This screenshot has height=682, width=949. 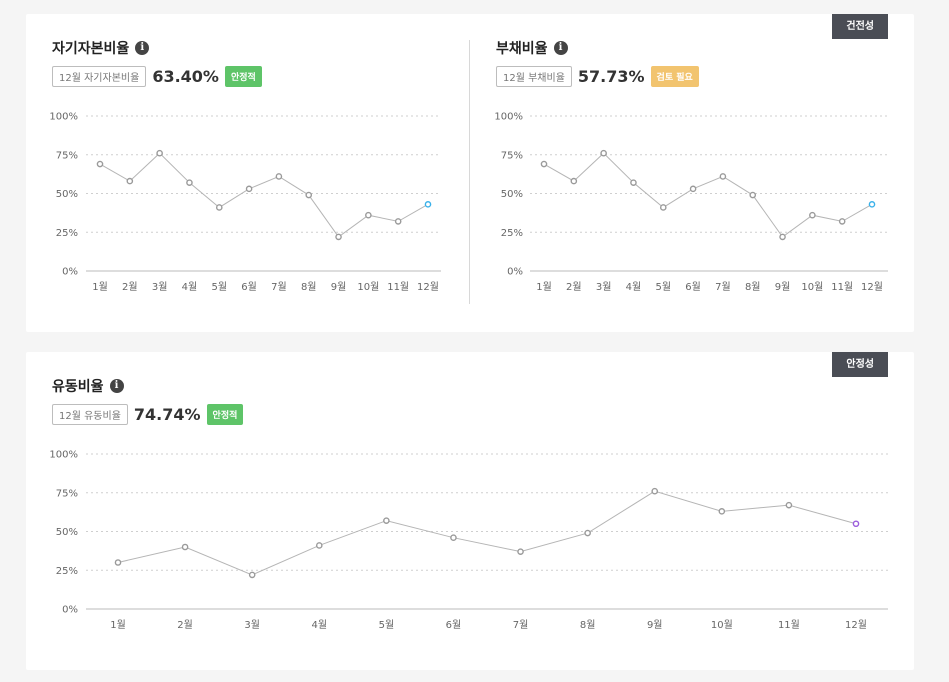 What do you see at coordinates (339, 287) in the screenshot?
I see `x-tick-label: 9월` at bounding box center [339, 287].